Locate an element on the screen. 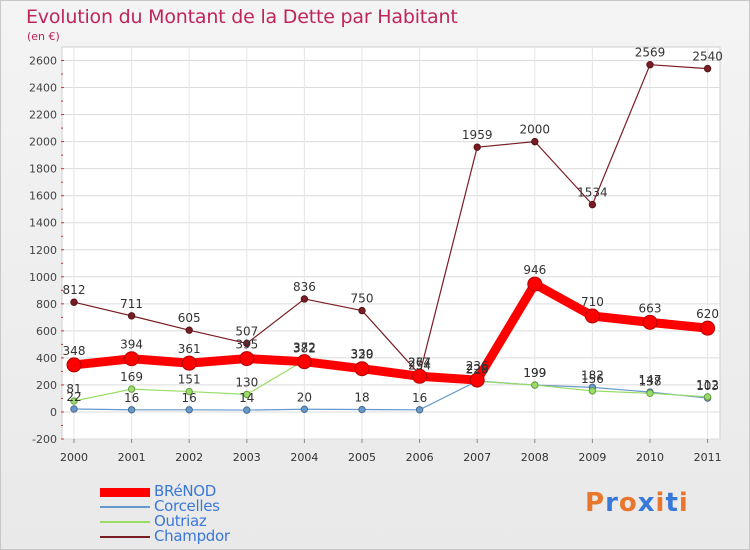  legend-item: Corcelles is located at coordinates (200, 506).